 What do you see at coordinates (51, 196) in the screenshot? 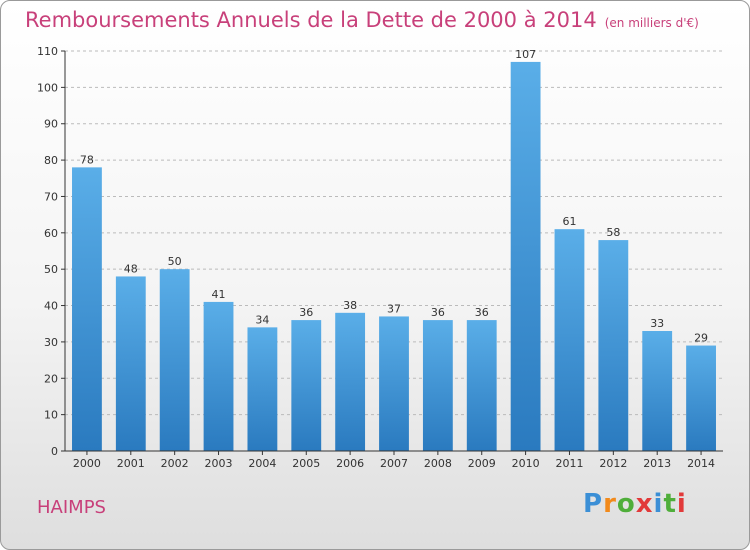
I see `y-tick-label: 70` at bounding box center [51, 196].